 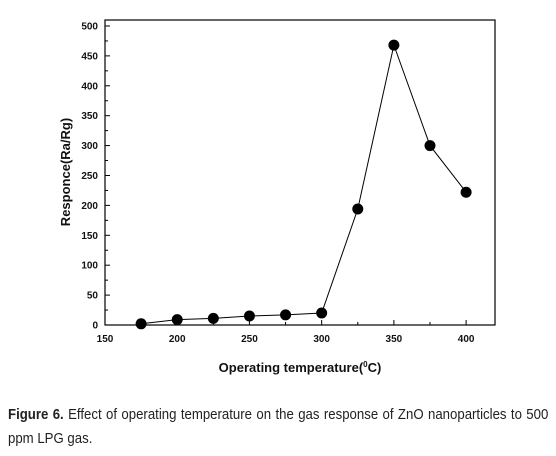 What do you see at coordinates (291, 367) in the screenshot?
I see `x-axis-title-main: Operating temperature(` at bounding box center [291, 367].